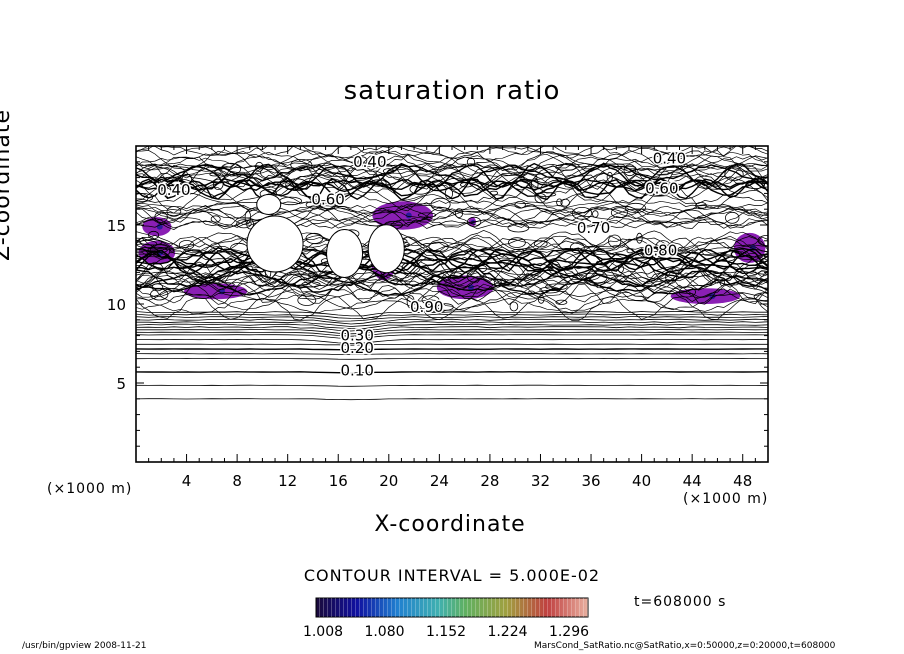  What do you see at coordinates (7, 185) in the screenshot?
I see `y-axis-label: Z-coordinate` at bounding box center [7, 185].